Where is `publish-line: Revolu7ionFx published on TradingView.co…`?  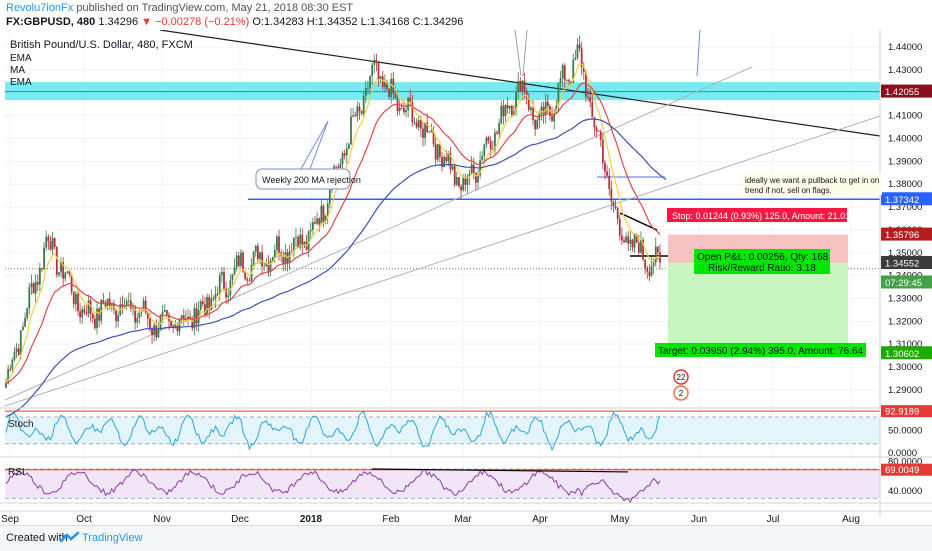 publish-line: Revolu7ionFx published on TradingView.co… is located at coordinates (179, 8).